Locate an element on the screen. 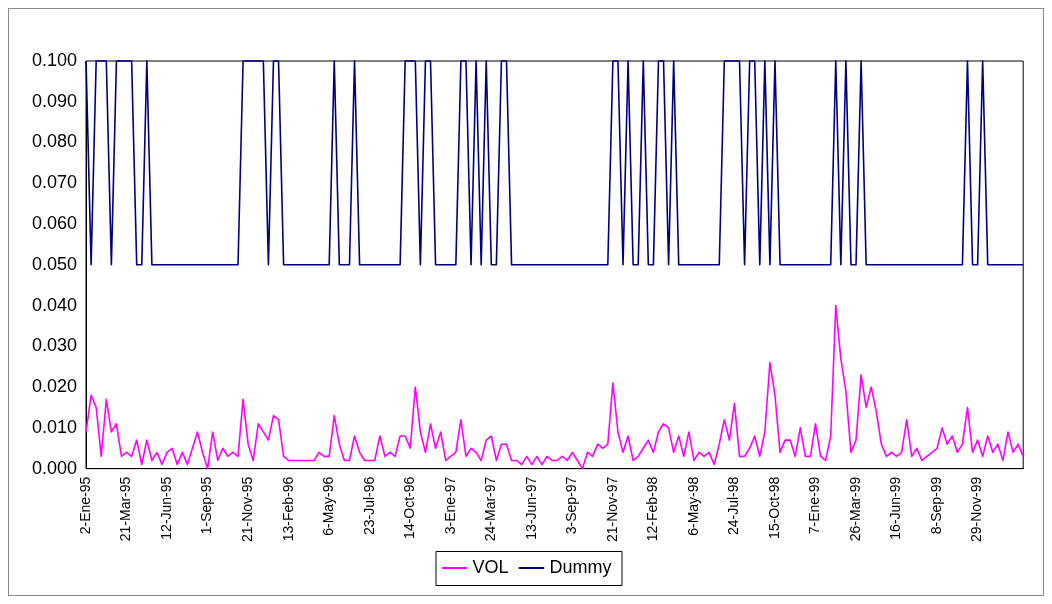 Image resolution: width=1052 pixels, height=604 pixels. x-tick-label: 12-Jun-95 is located at coordinates (165, 508).